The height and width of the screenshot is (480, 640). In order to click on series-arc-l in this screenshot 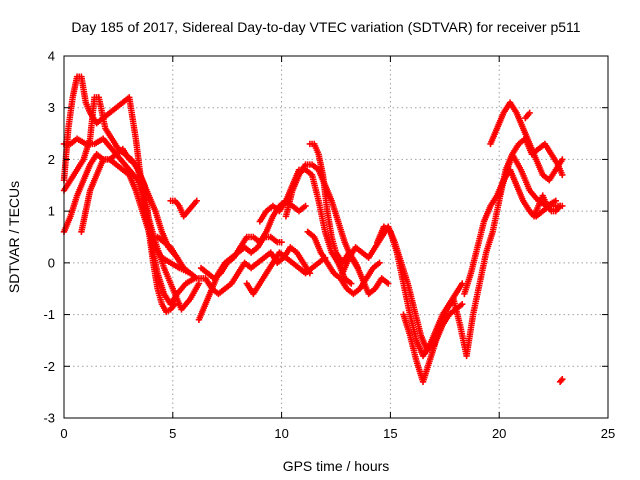, I will do `click(305, 226)`.